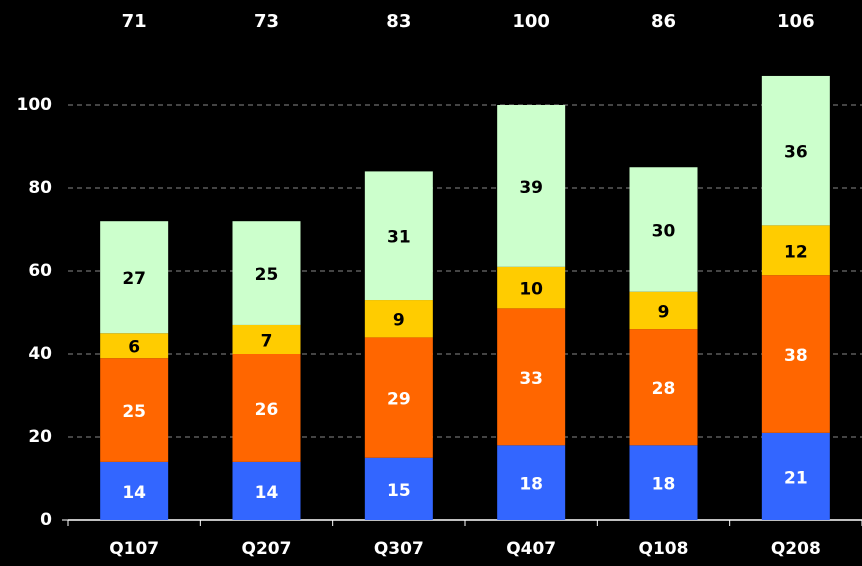  Describe the element at coordinates (399, 549) in the screenshot. I see `x-tick-label: Q307` at that location.